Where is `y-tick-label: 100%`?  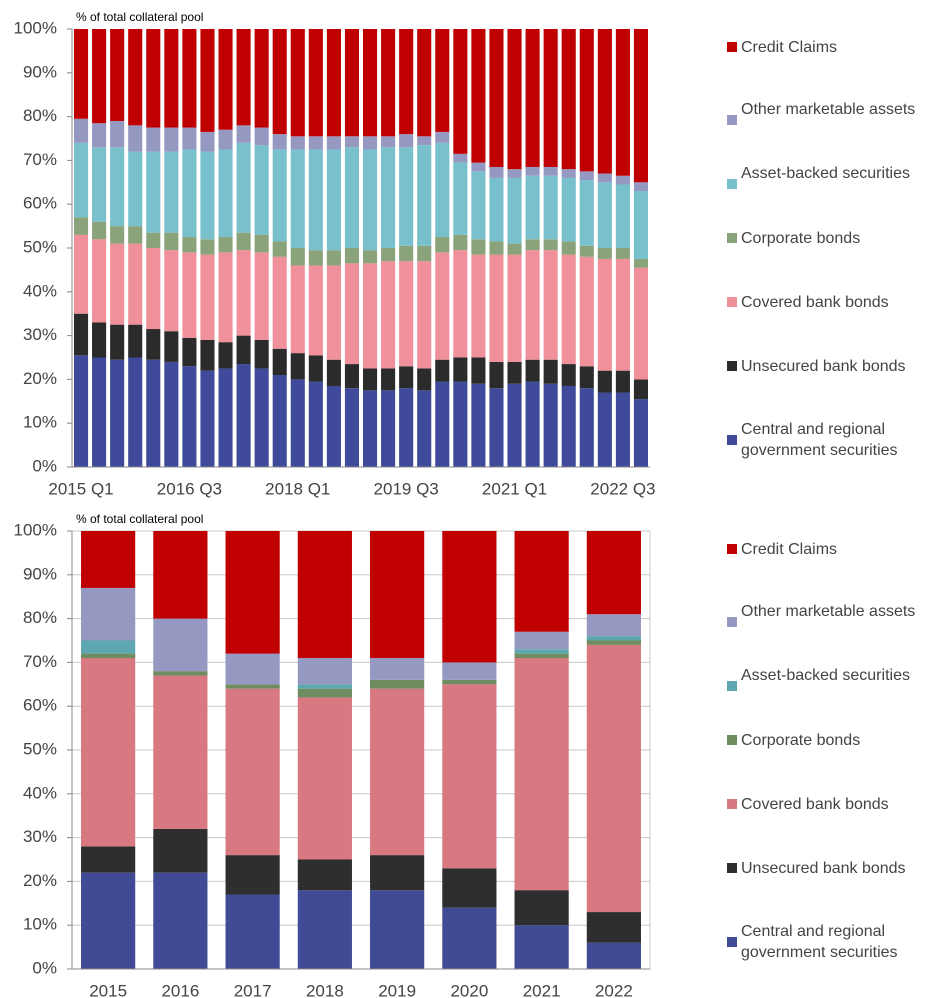
y-tick-label: 100% is located at coordinates (35, 27).